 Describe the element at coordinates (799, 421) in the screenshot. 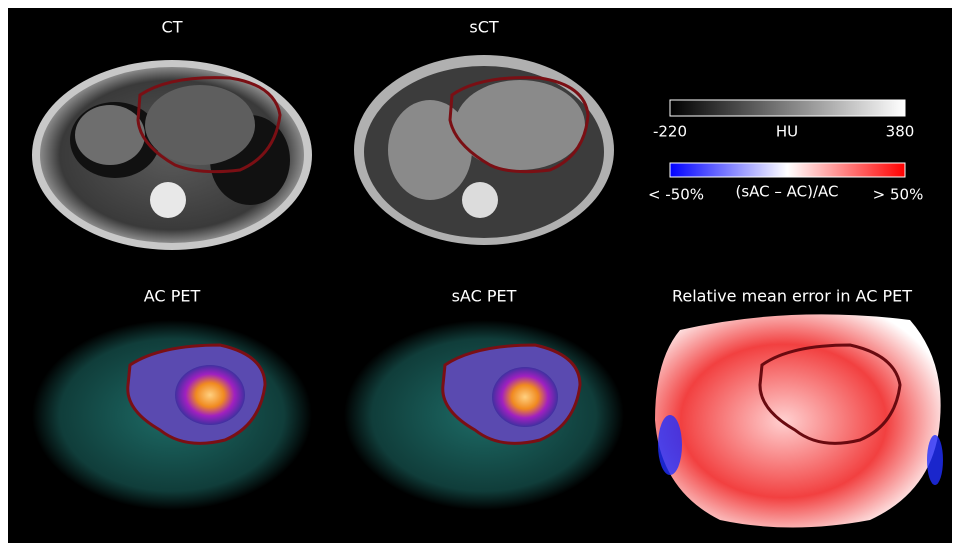

I see `error-map-image` at that location.